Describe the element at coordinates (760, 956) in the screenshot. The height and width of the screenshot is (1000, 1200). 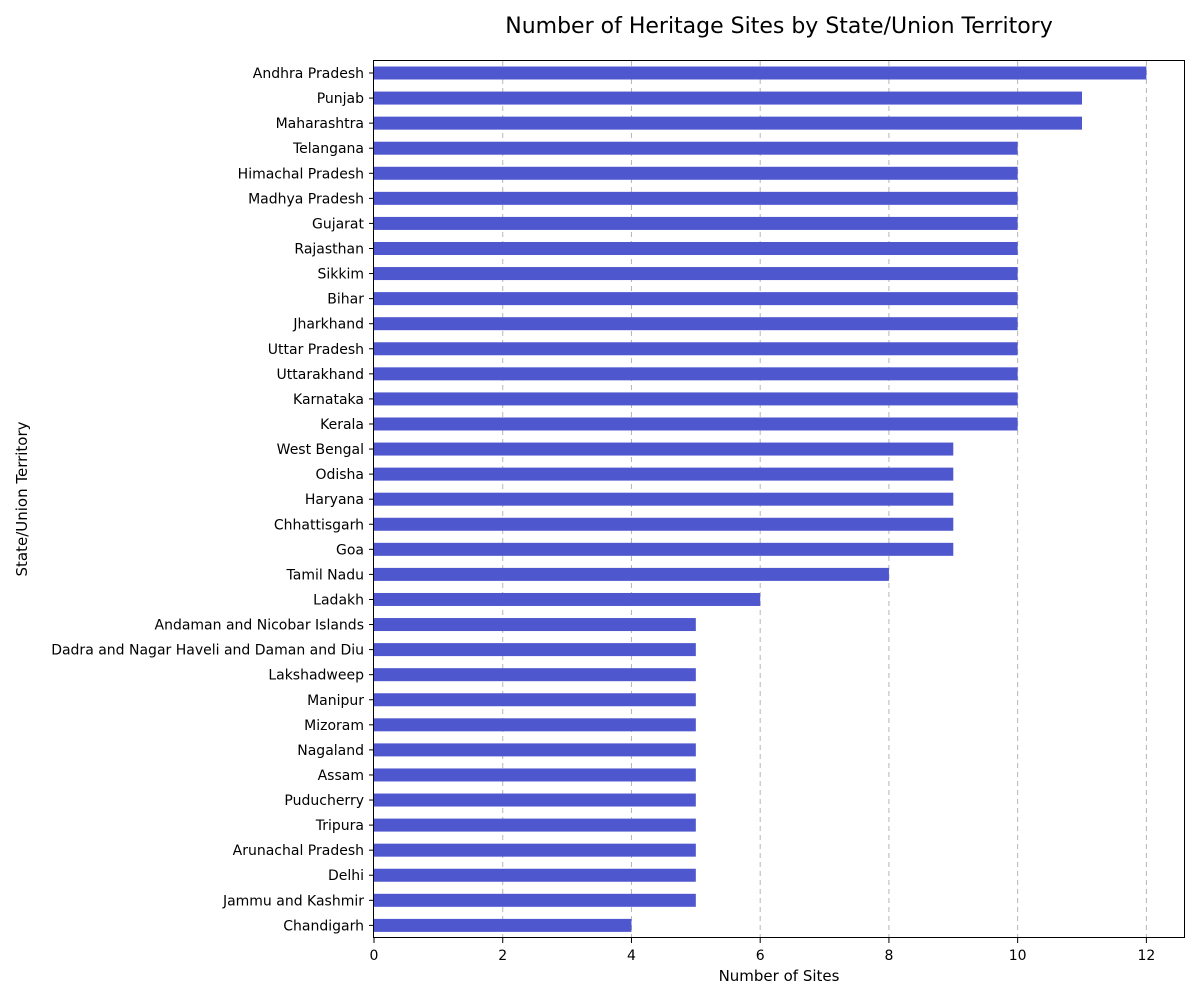
I see `x-tick-label: 6` at that location.